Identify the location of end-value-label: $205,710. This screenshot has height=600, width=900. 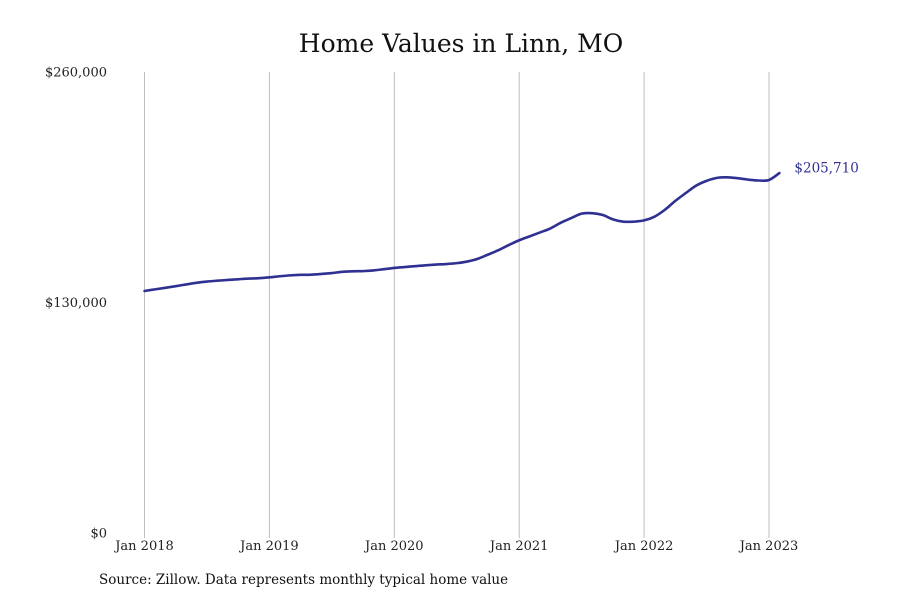
(826, 169).